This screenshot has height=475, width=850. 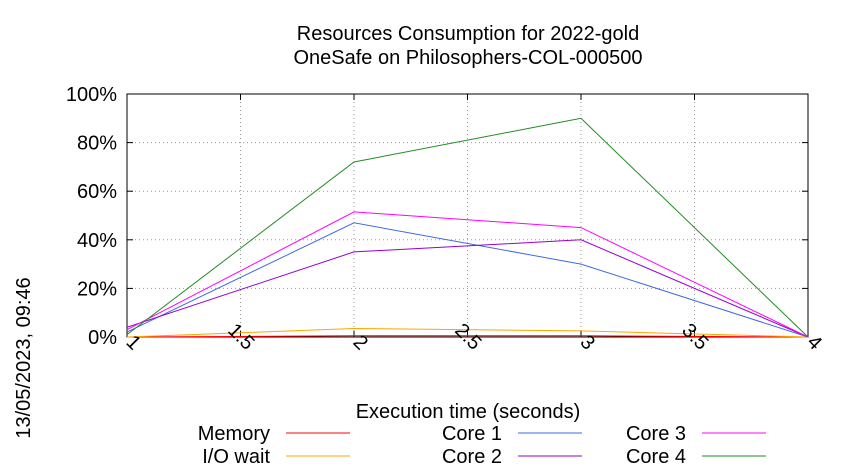 I want to click on legend-label-core-2: Core 2, so click(x=472, y=457).